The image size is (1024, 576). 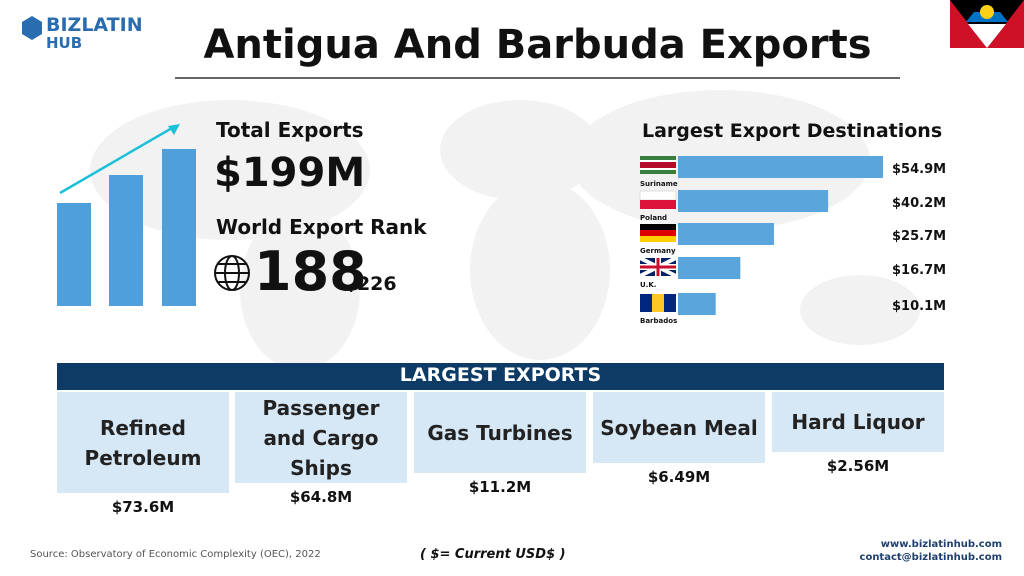 I want to click on flag-barbados, so click(x=658, y=303).